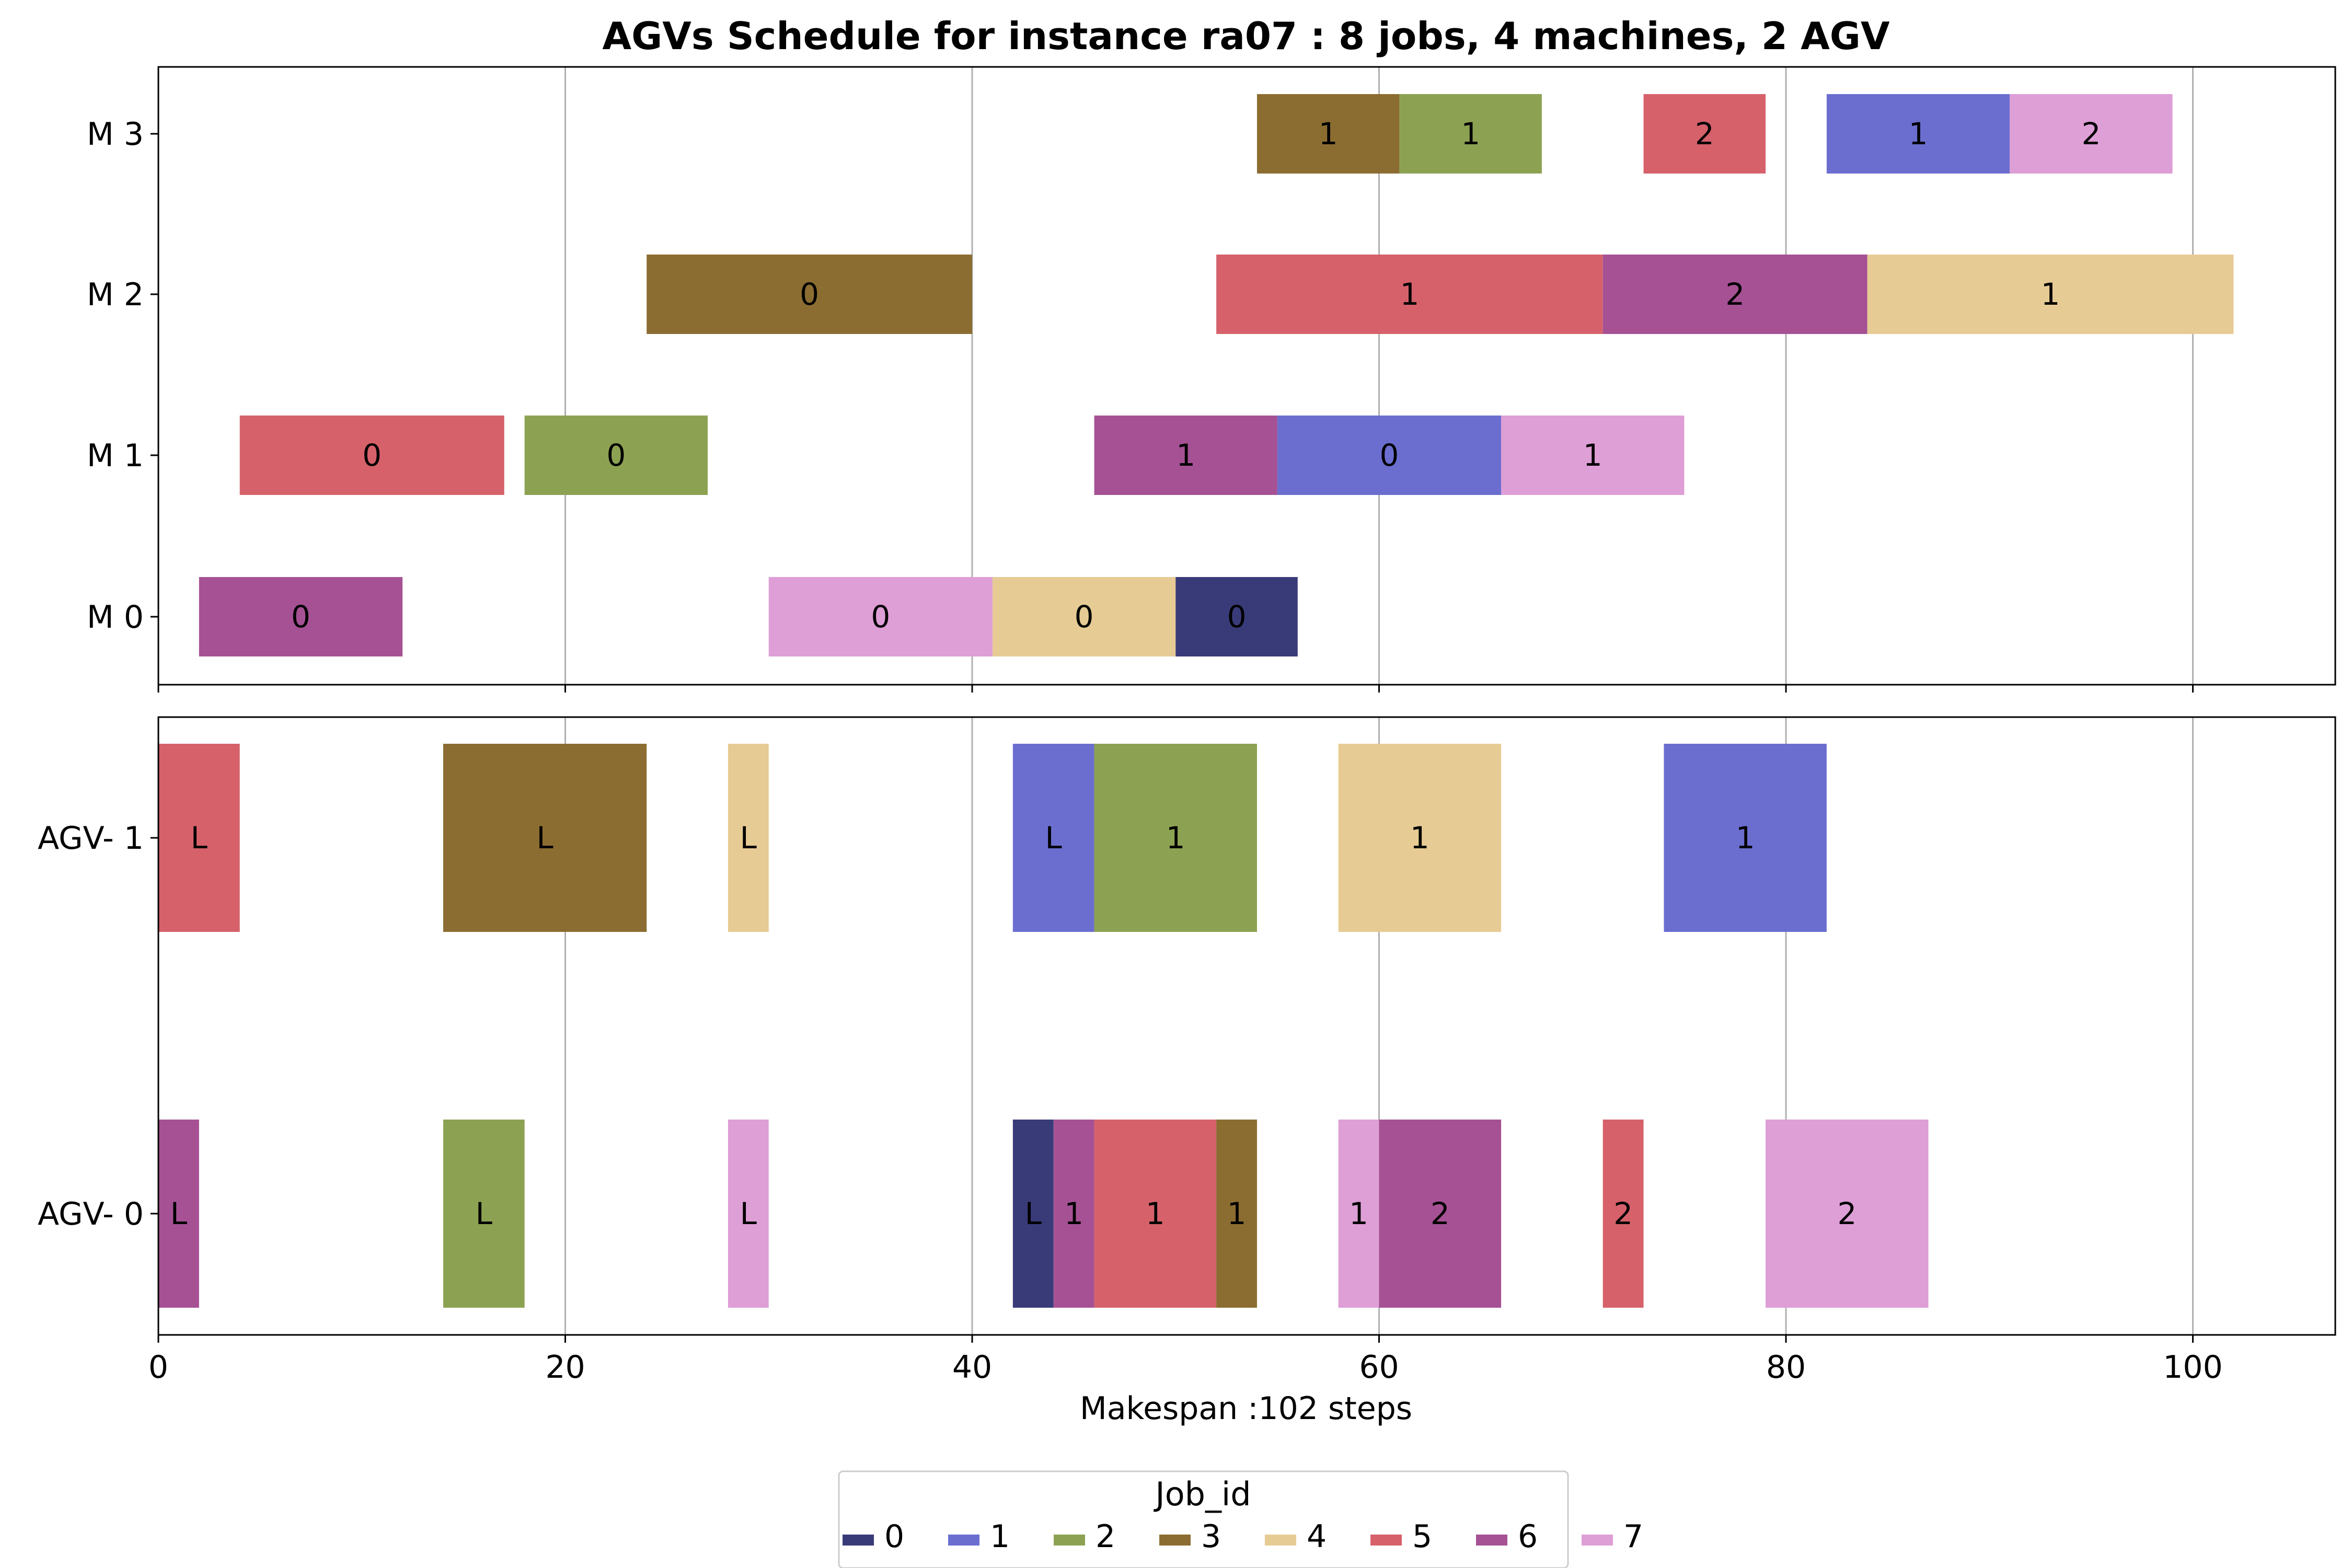  I want to click on legend: Job_id 0 1 2 3 4 5 6 7, so click(1240, 1519).